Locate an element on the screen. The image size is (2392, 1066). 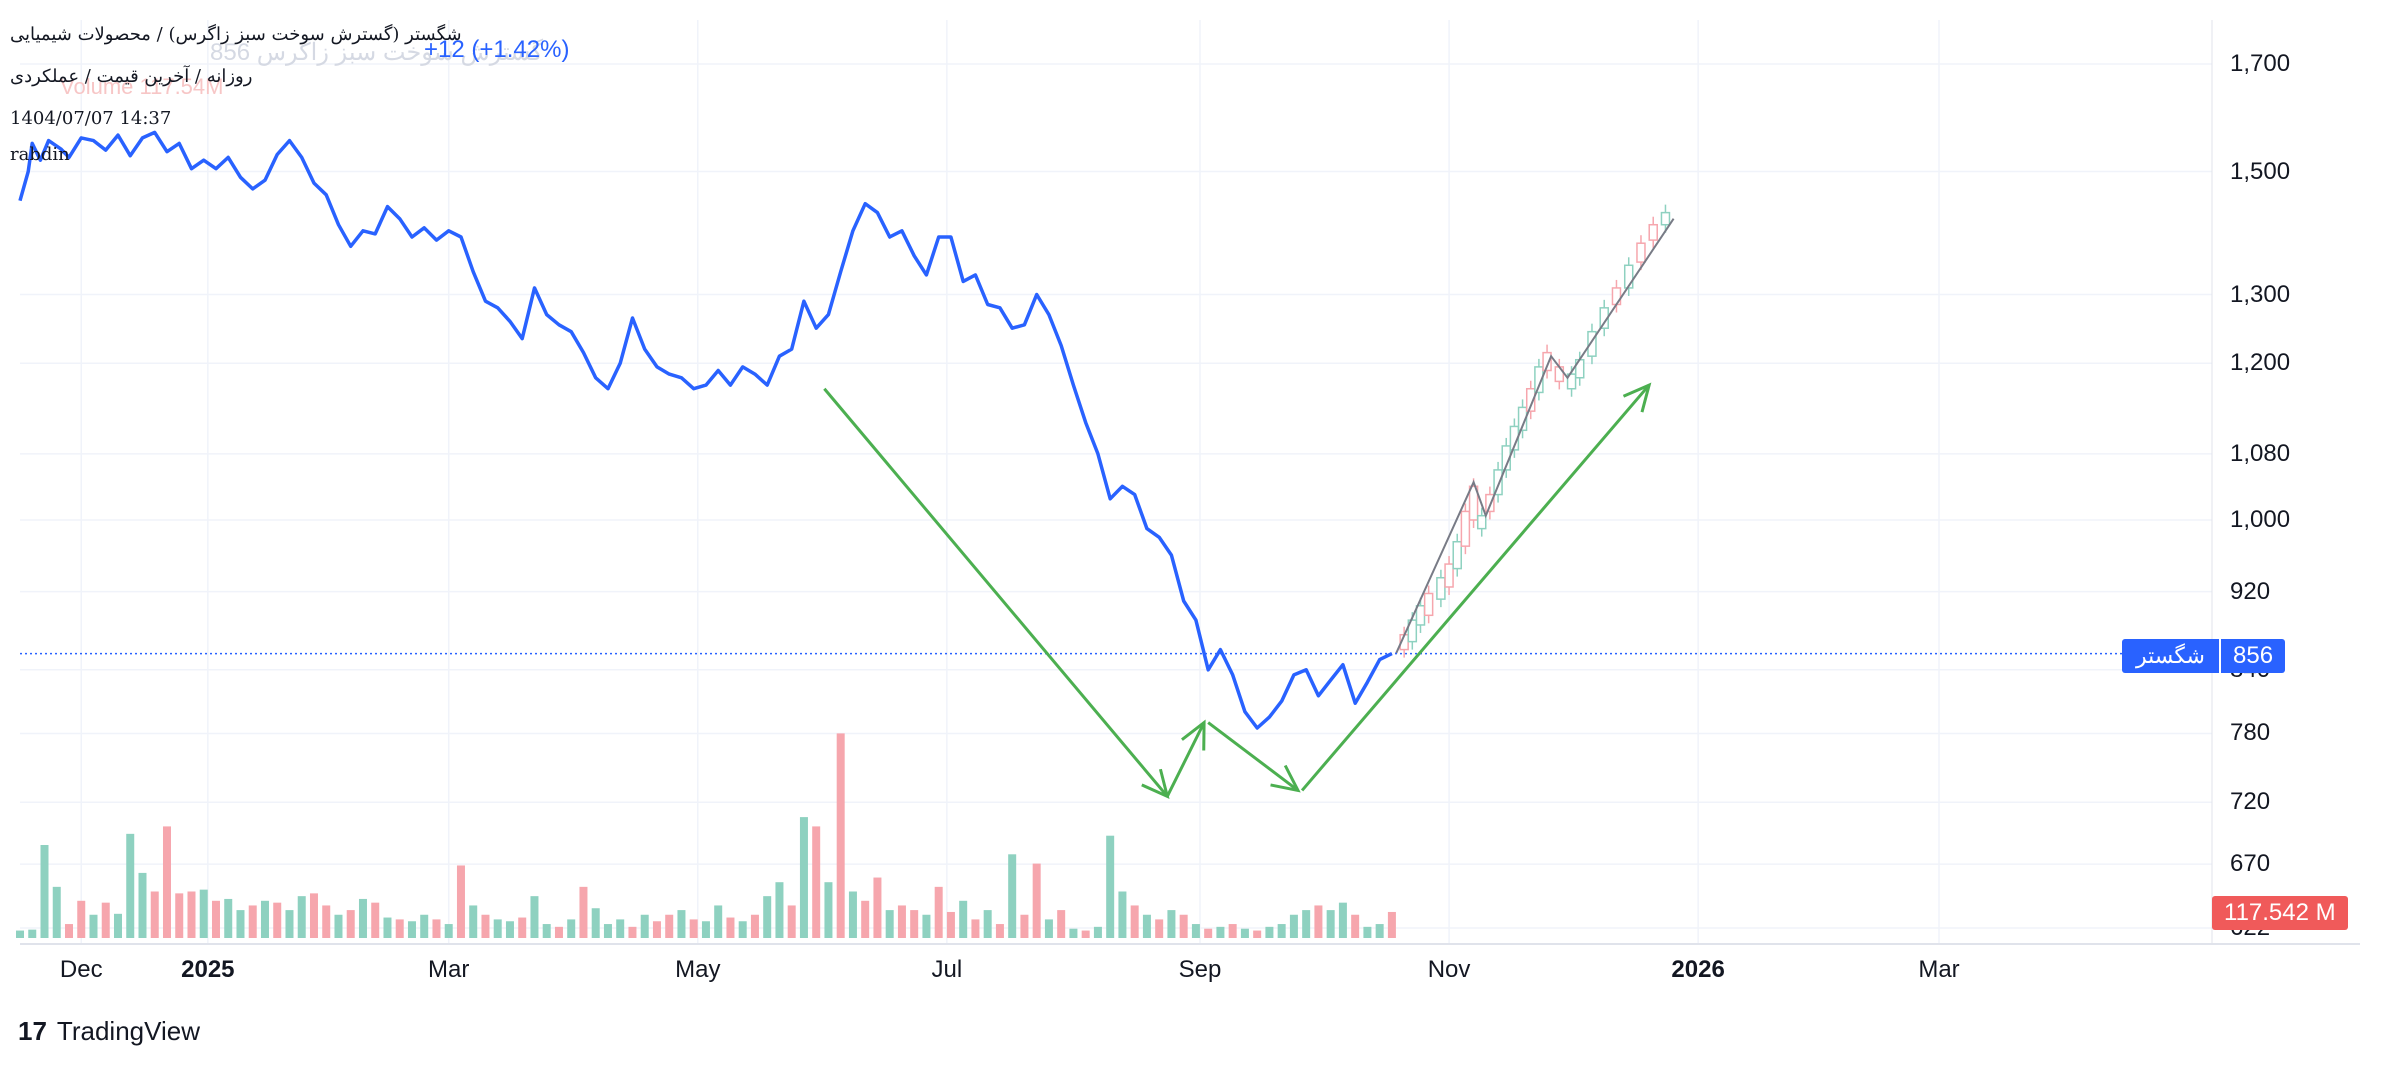
x-tick-label: Nov is located at coordinates (1449, 969).